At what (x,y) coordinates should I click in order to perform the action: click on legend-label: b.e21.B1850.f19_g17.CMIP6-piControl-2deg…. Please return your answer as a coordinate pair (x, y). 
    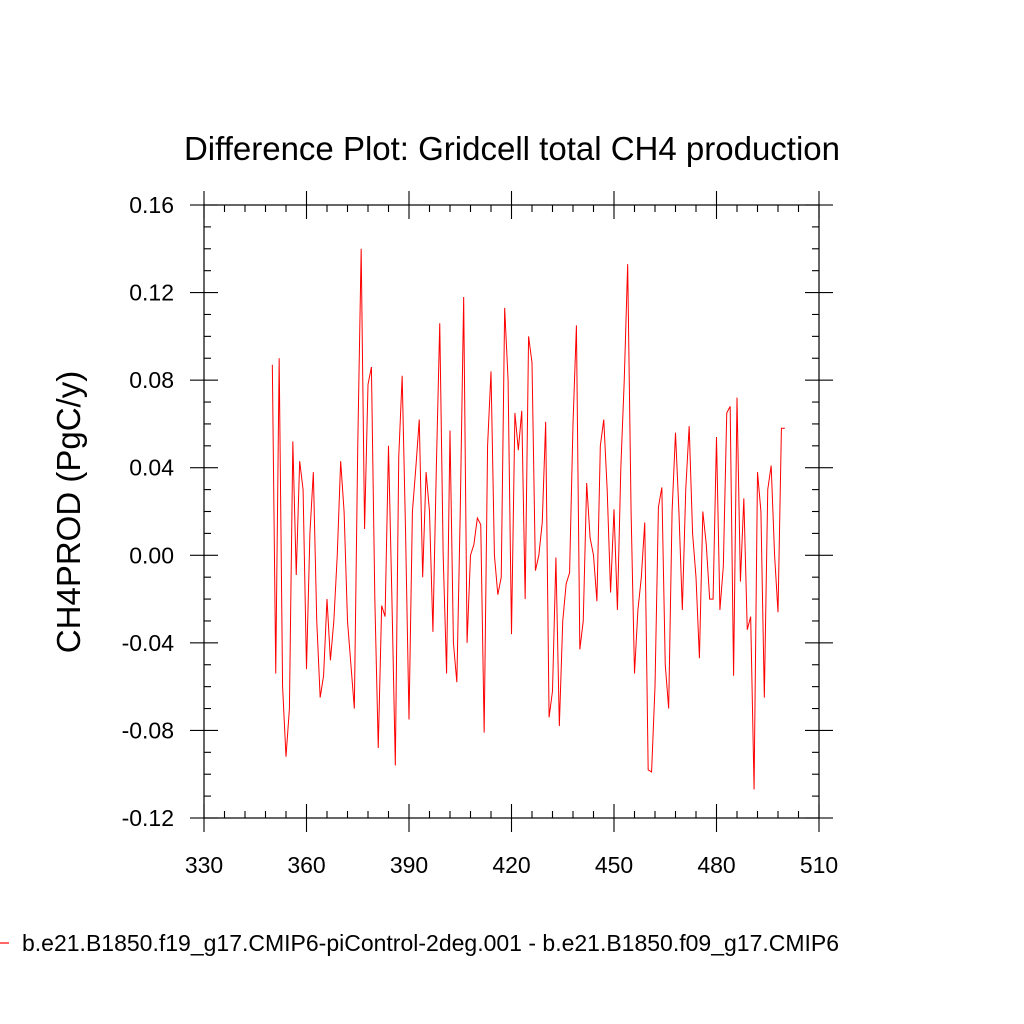
    Looking at the image, I should click on (430, 943).